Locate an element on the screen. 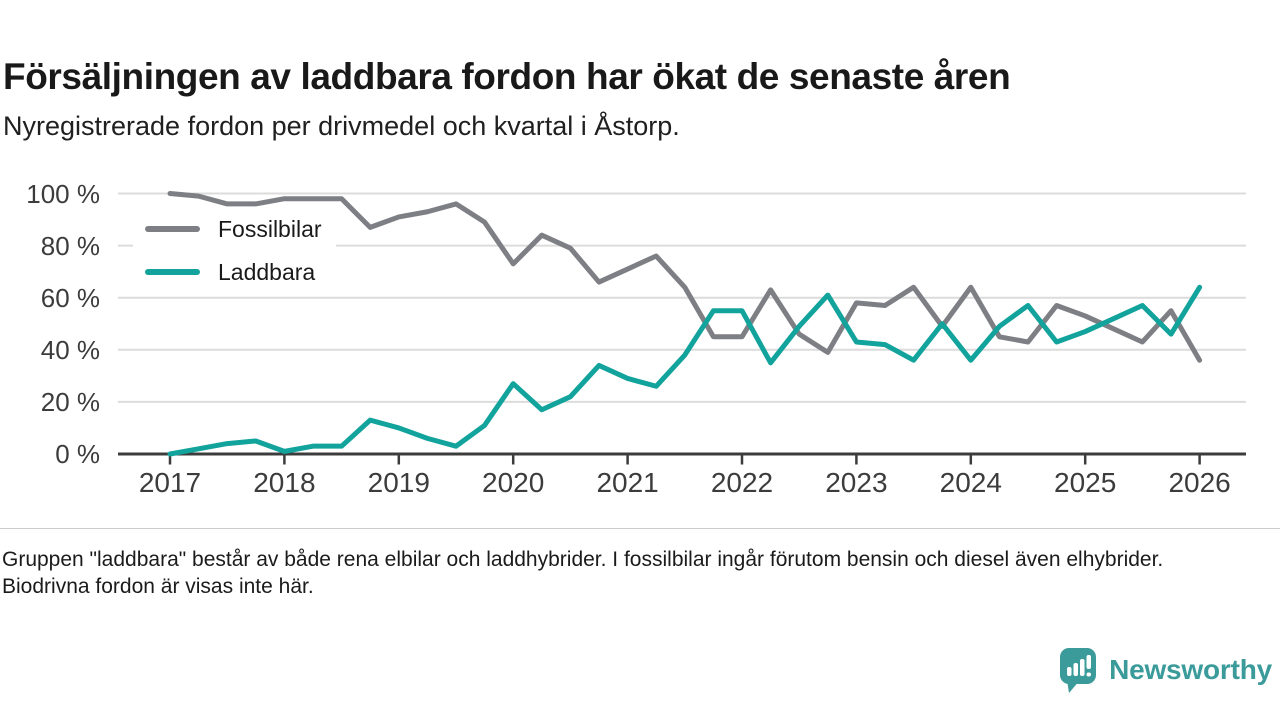 This screenshot has width=1280, height=720. newsworthy-logo-text: Newsworthy is located at coordinates (1190, 669).